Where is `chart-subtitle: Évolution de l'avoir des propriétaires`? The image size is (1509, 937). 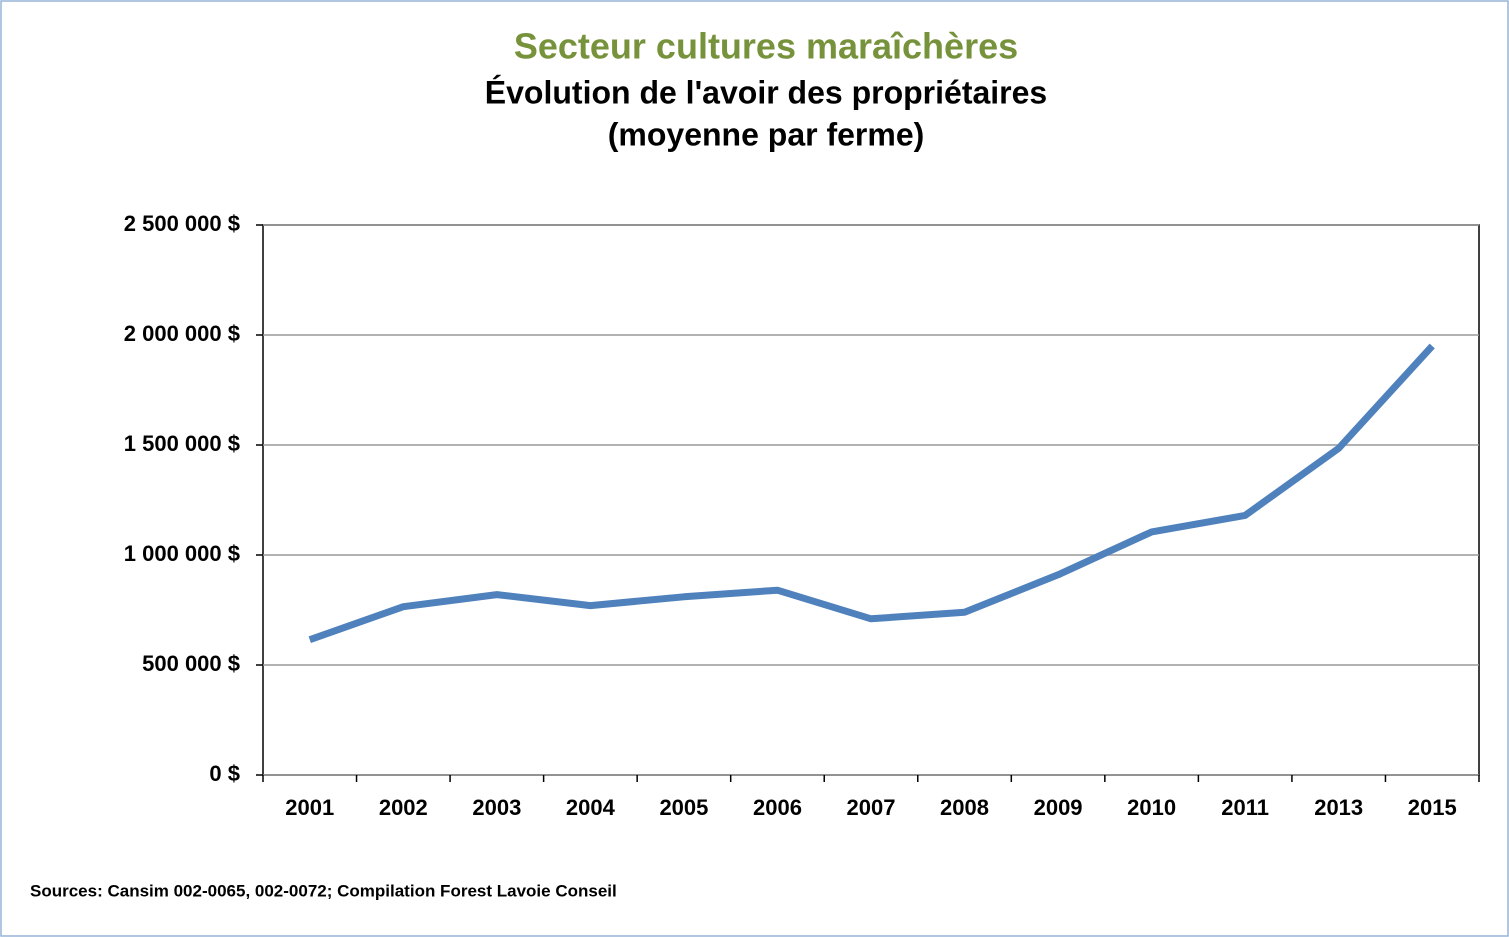 chart-subtitle: Évolution de l'avoir des propriétaires is located at coordinates (766, 92).